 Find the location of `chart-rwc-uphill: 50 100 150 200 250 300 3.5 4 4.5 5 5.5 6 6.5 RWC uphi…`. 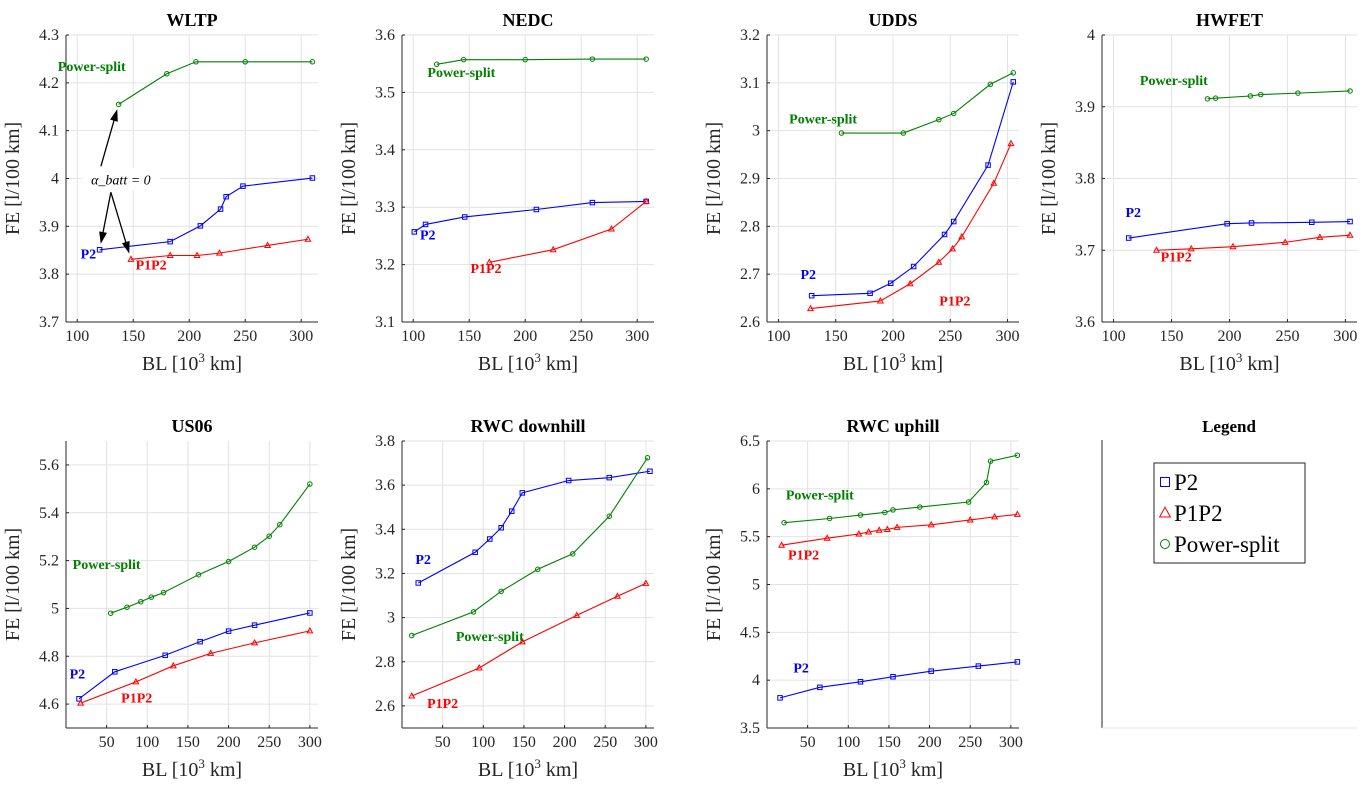

chart-rwc-uphill: 50 100 150 200 250 300 3.5 4 4.5 5 5.5 6 6.5 RWC uphi… is located at coordinates (863, 598).